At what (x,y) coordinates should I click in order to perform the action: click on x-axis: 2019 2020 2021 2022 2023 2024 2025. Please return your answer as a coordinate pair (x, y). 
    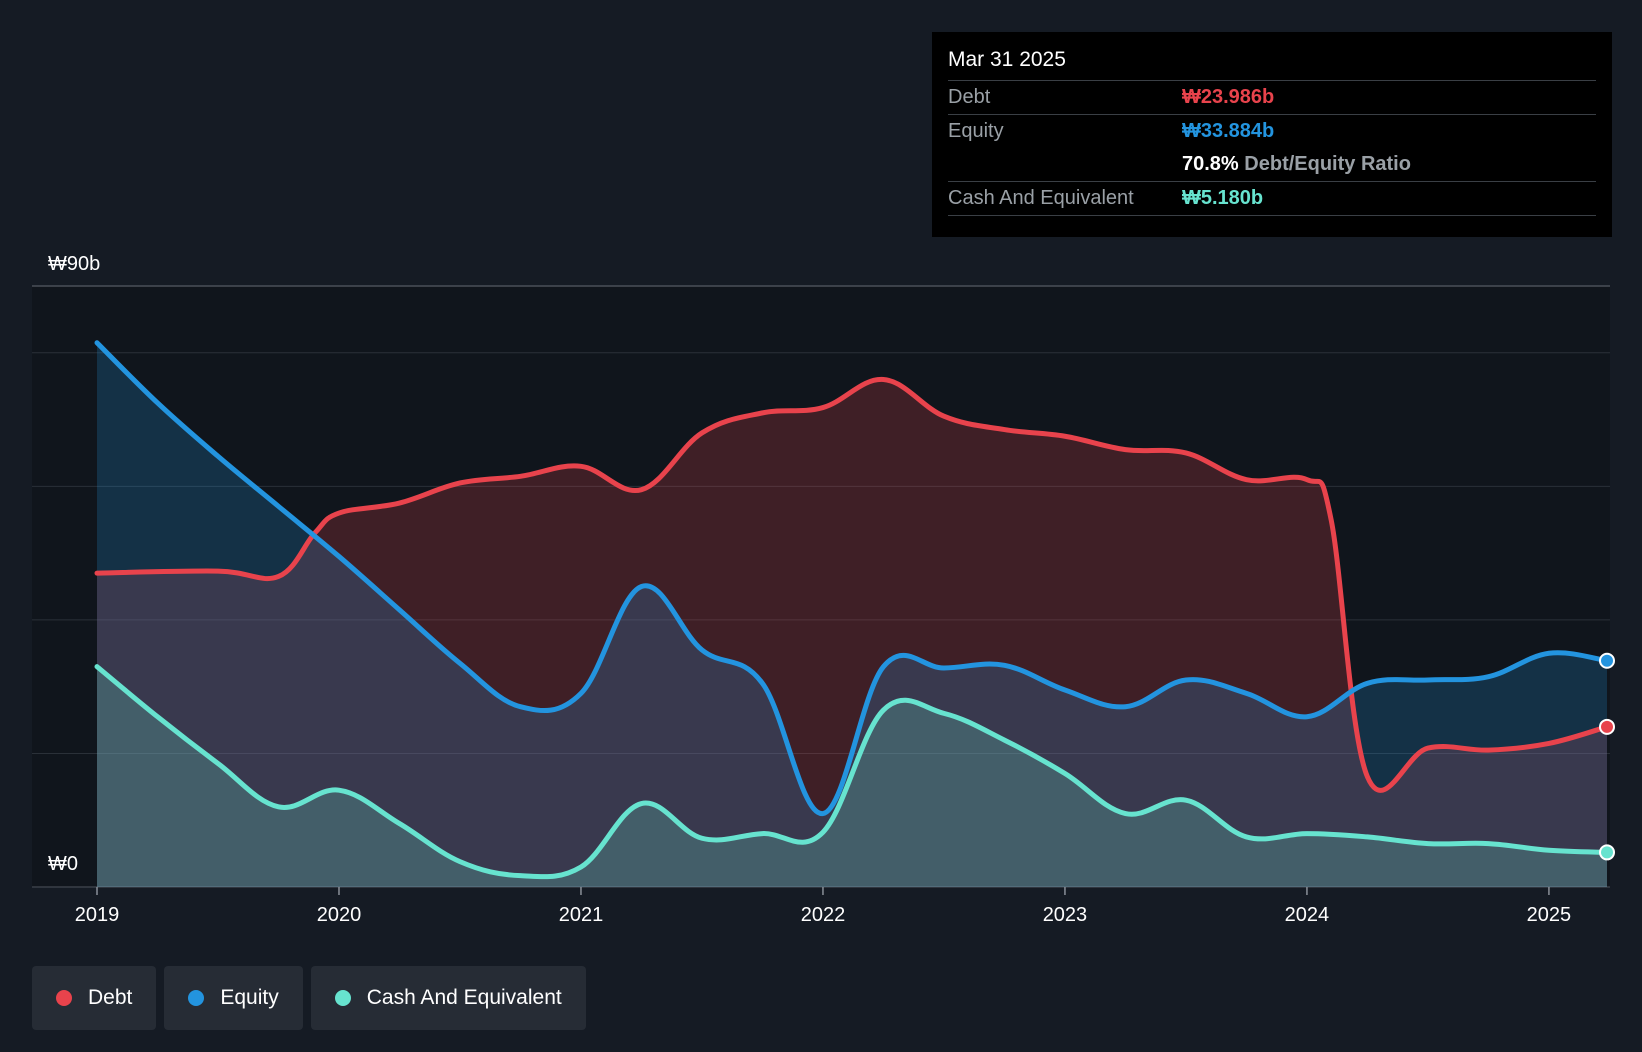
    Looking at the image, I should click on (823, 906).